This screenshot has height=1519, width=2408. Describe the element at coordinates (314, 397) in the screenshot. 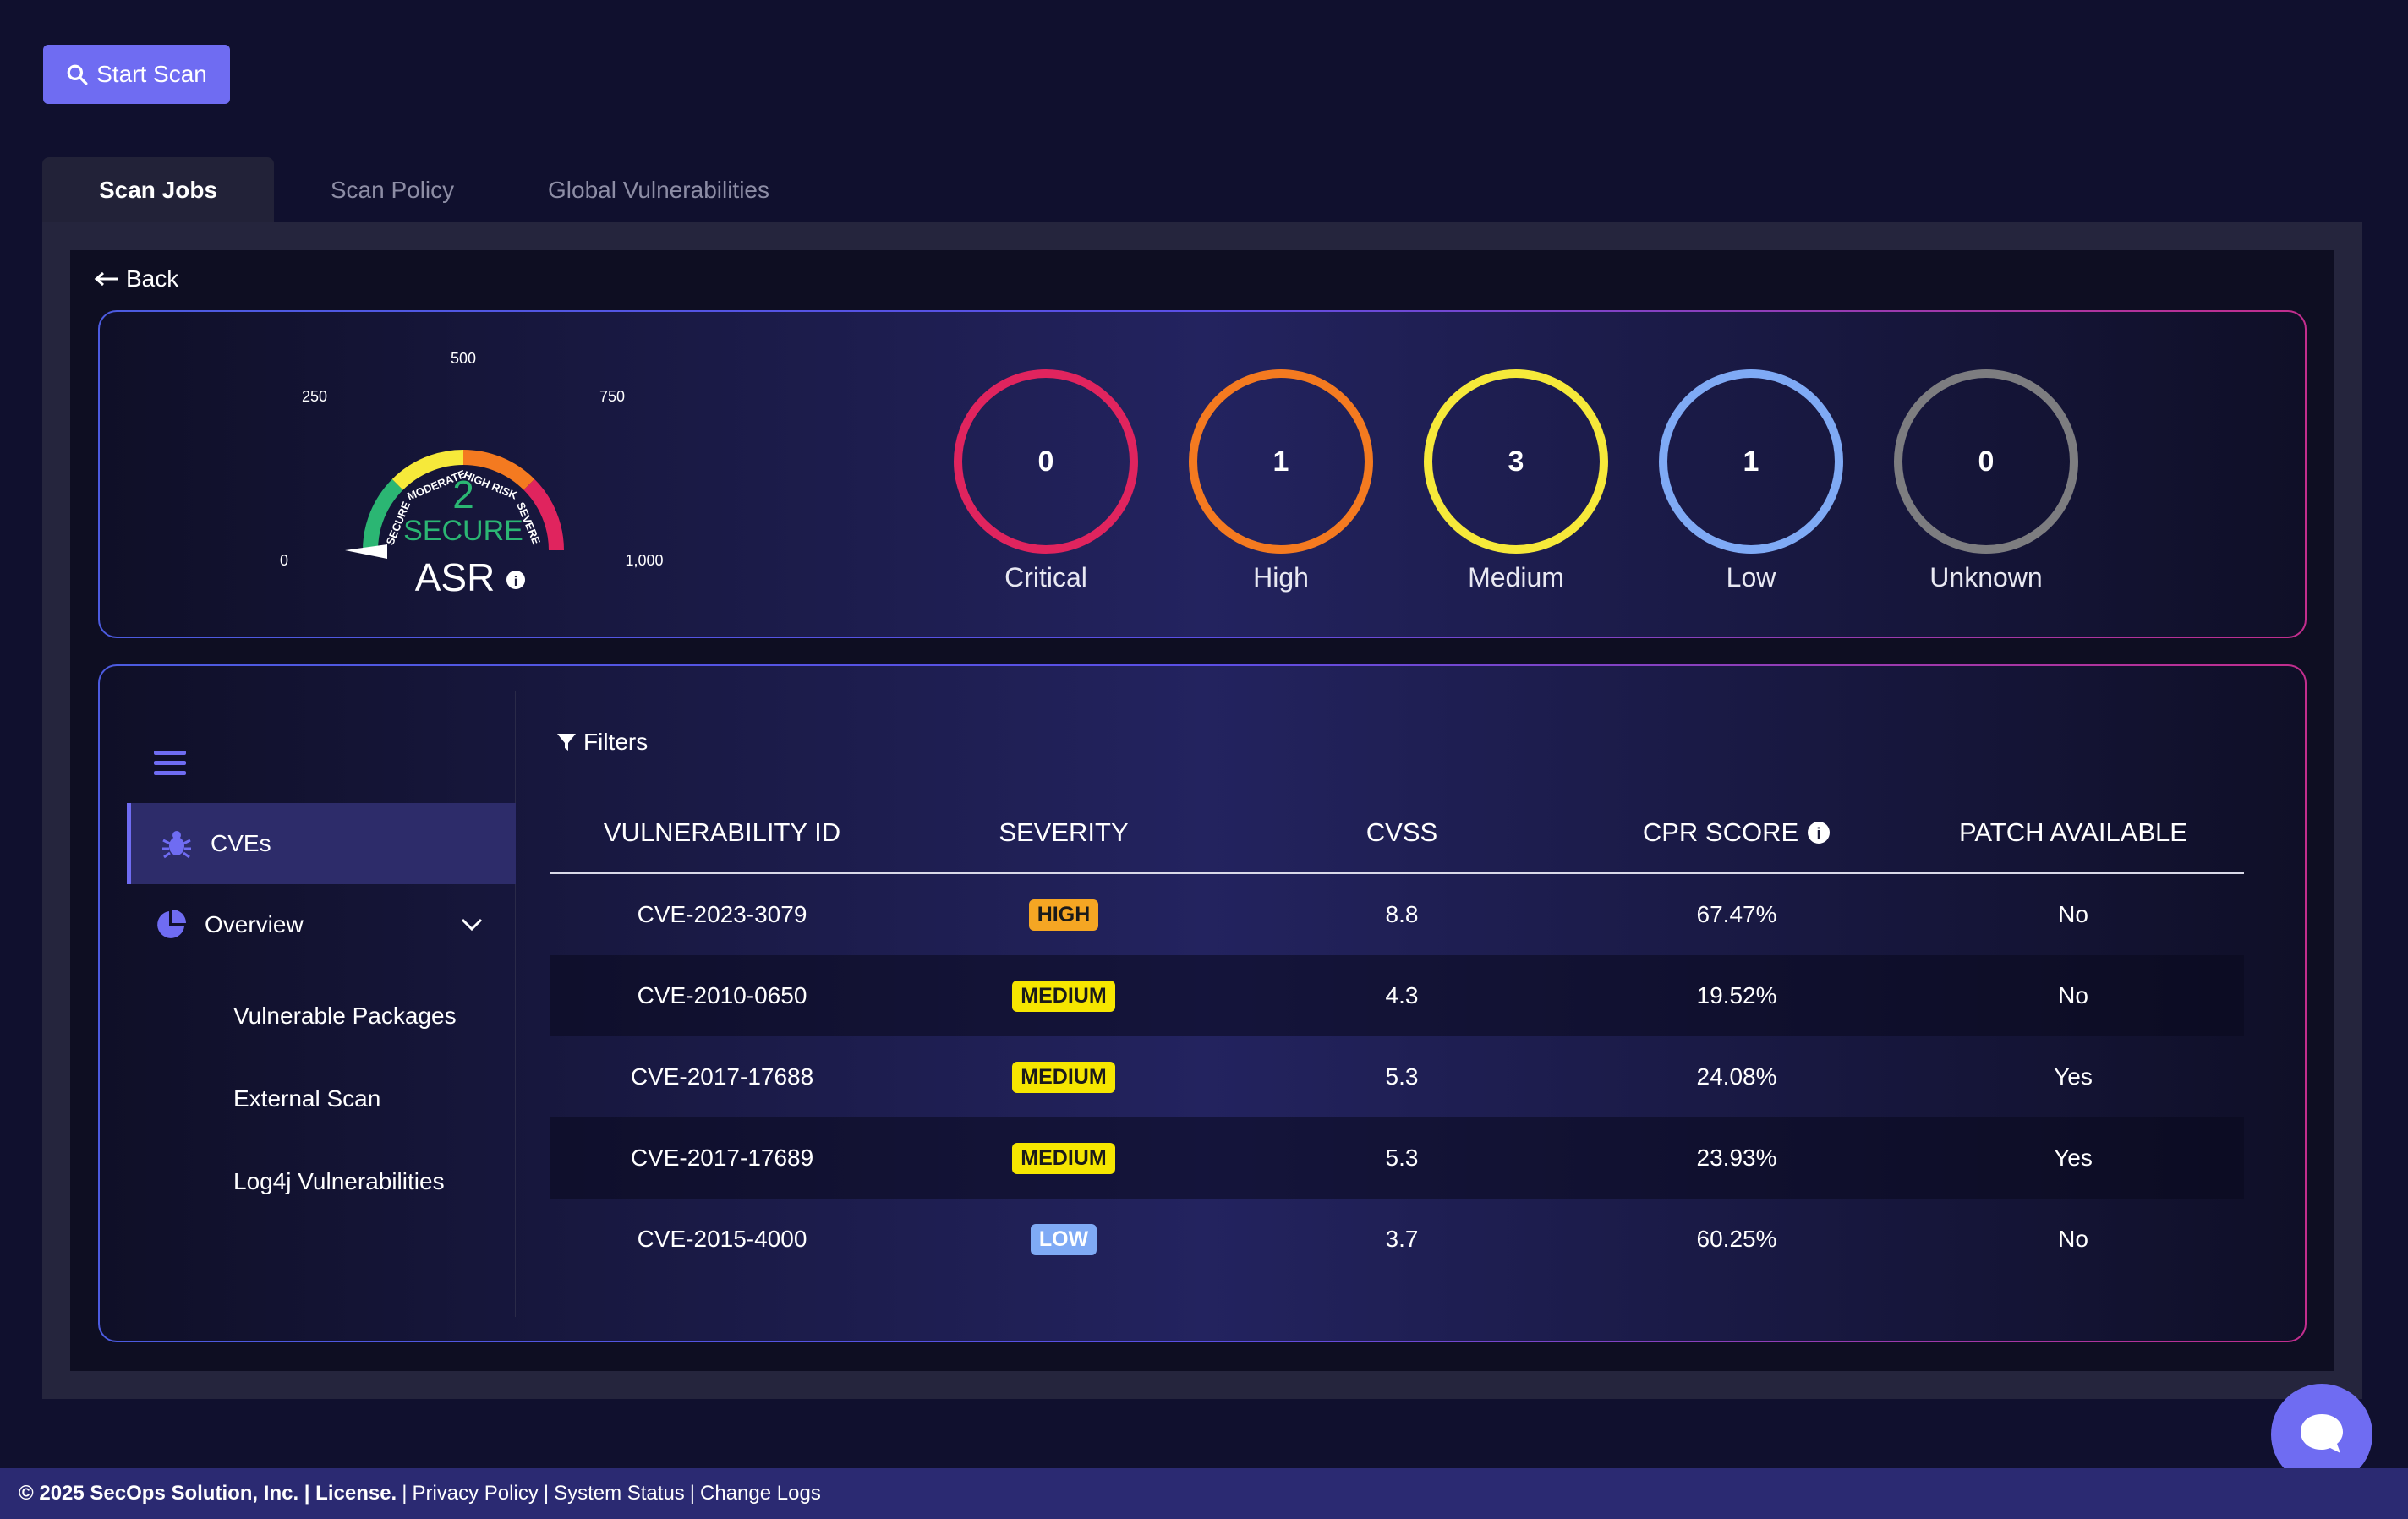

I see `gauge-tick-250: 250` at that location.